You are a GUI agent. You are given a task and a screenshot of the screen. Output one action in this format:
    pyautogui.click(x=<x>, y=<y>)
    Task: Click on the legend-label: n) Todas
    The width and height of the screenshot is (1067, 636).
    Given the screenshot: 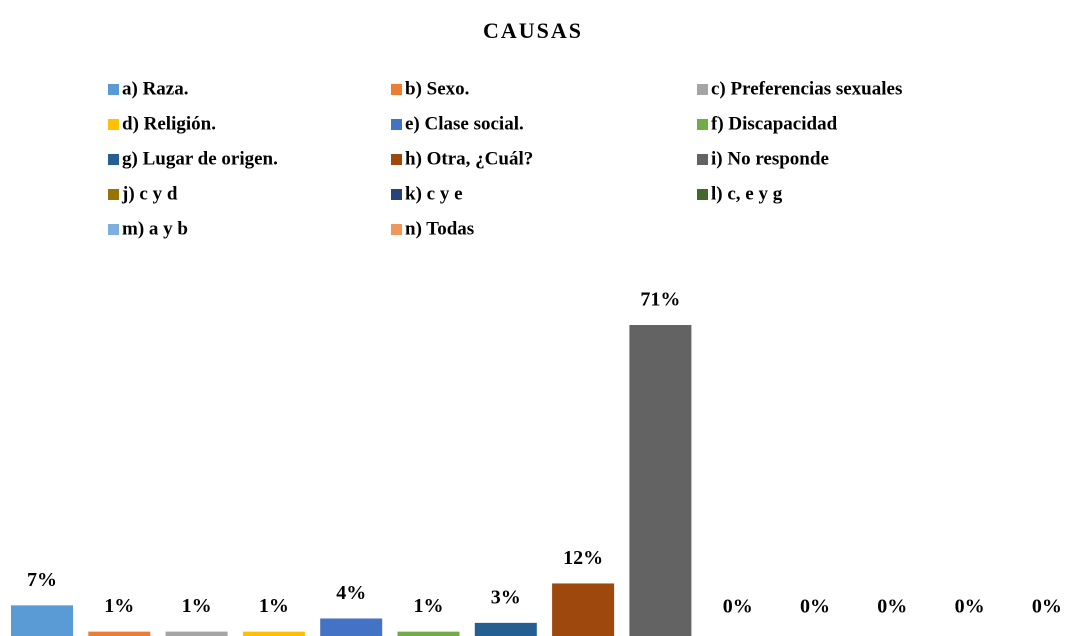 What is the action you would take?
    pyautogui.click(x=439, y=228)
    